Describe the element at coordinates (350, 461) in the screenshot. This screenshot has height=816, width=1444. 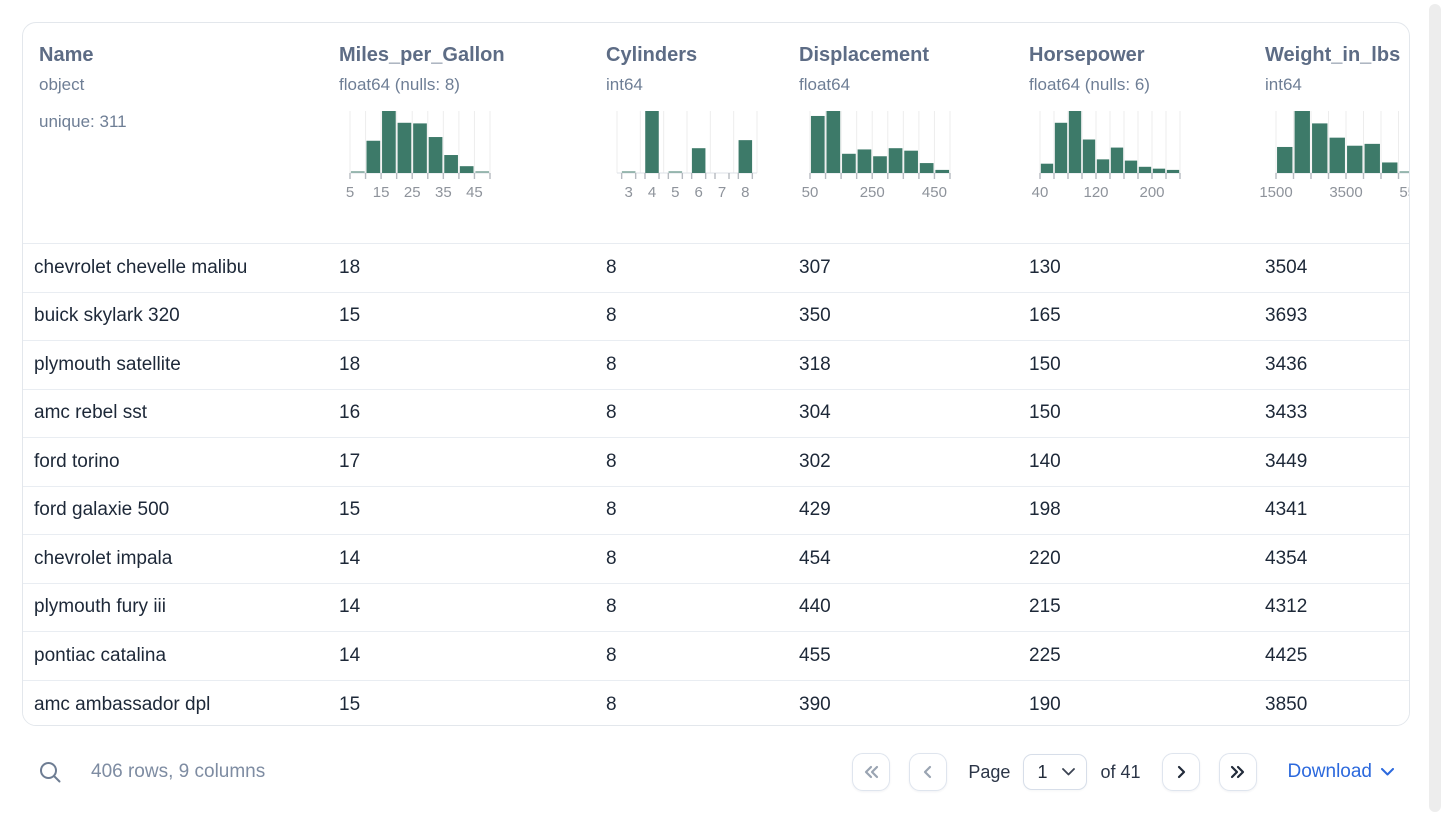
I see `table-cell: 17` at that location.